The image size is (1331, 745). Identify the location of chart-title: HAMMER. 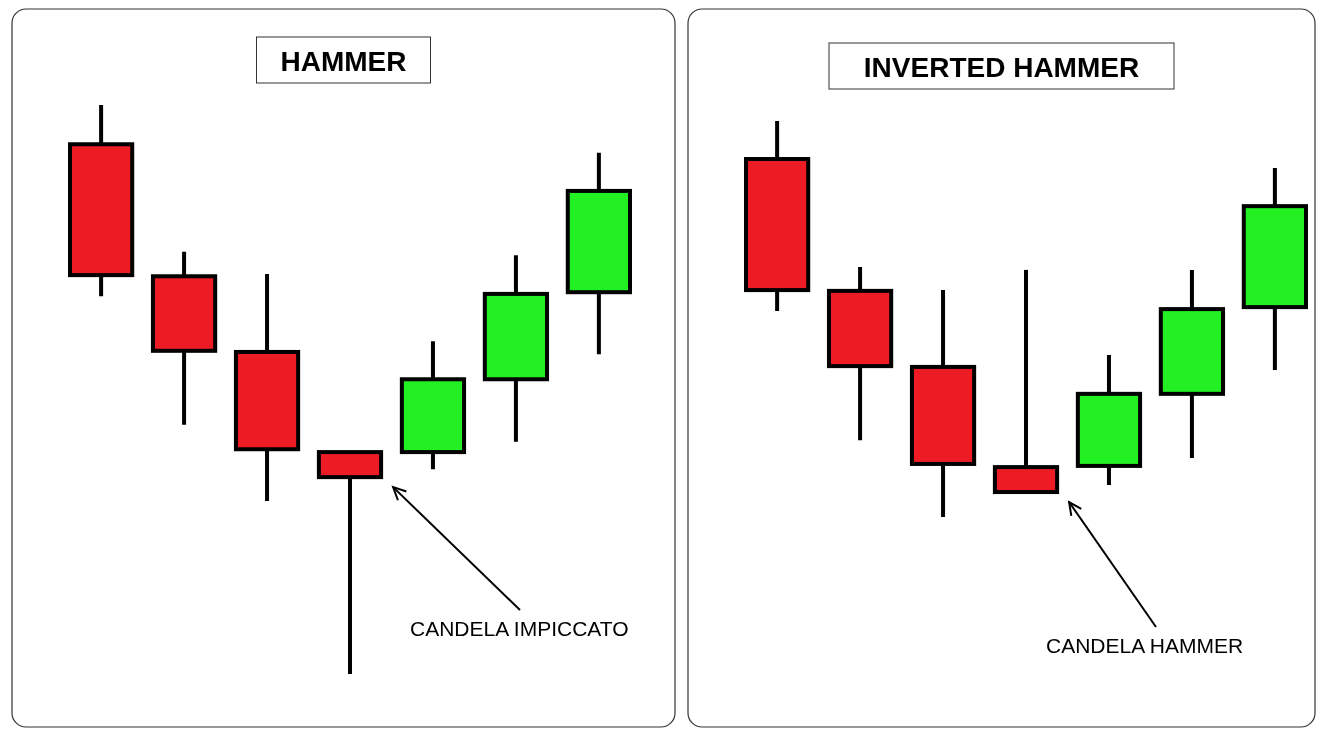
(343, 61).